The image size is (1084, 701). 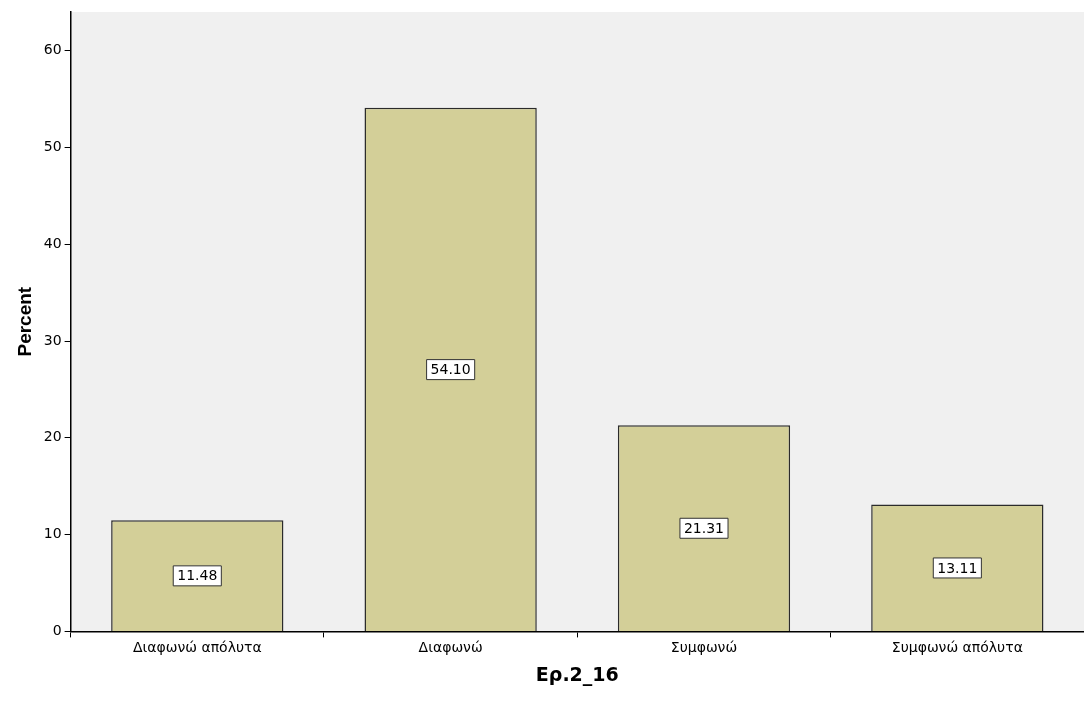 I want to click on x-tick-label: Συμφωνώ απόλυτα, so click(x=957, y=647).